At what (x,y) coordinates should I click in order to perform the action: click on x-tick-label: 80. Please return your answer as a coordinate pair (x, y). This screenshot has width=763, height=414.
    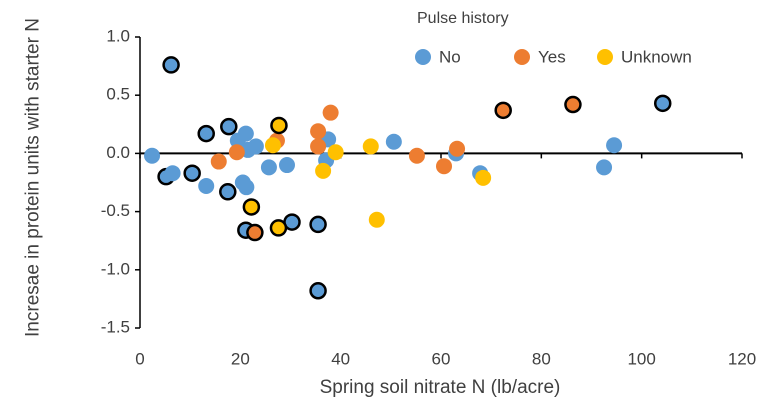
    Looking at the image, I should click on (541, 358).